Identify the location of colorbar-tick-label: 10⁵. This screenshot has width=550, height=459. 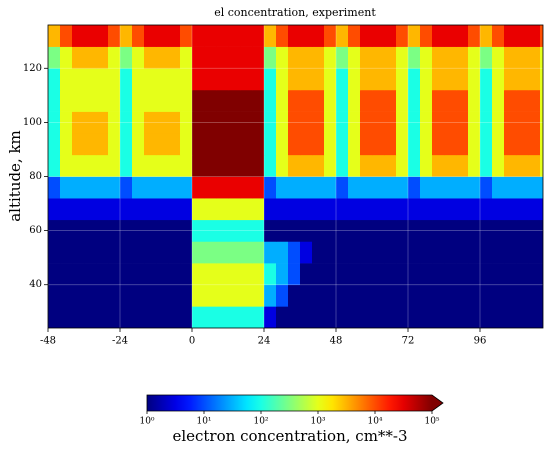
(431, 422).